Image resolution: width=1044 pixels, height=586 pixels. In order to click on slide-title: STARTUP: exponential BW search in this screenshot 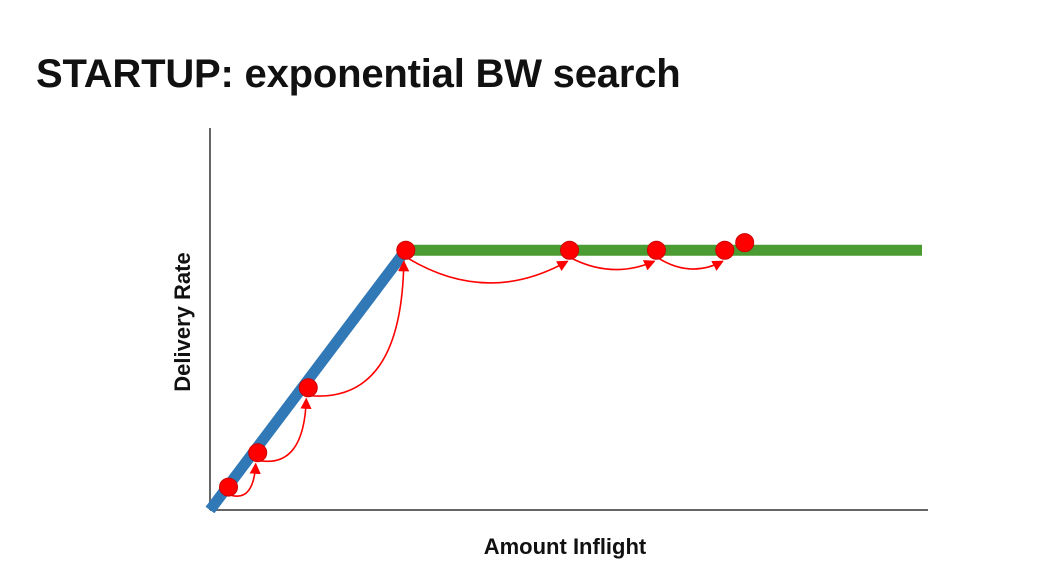, I will do `click(358, 74)`.